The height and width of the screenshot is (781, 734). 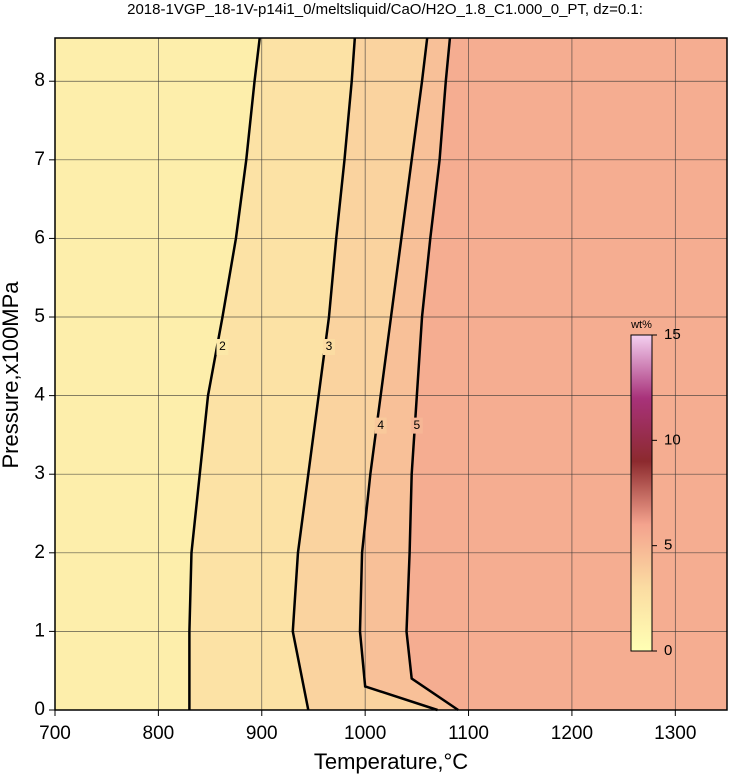 I want to click on y-tick-label: 8, so click(x=39, y=80).